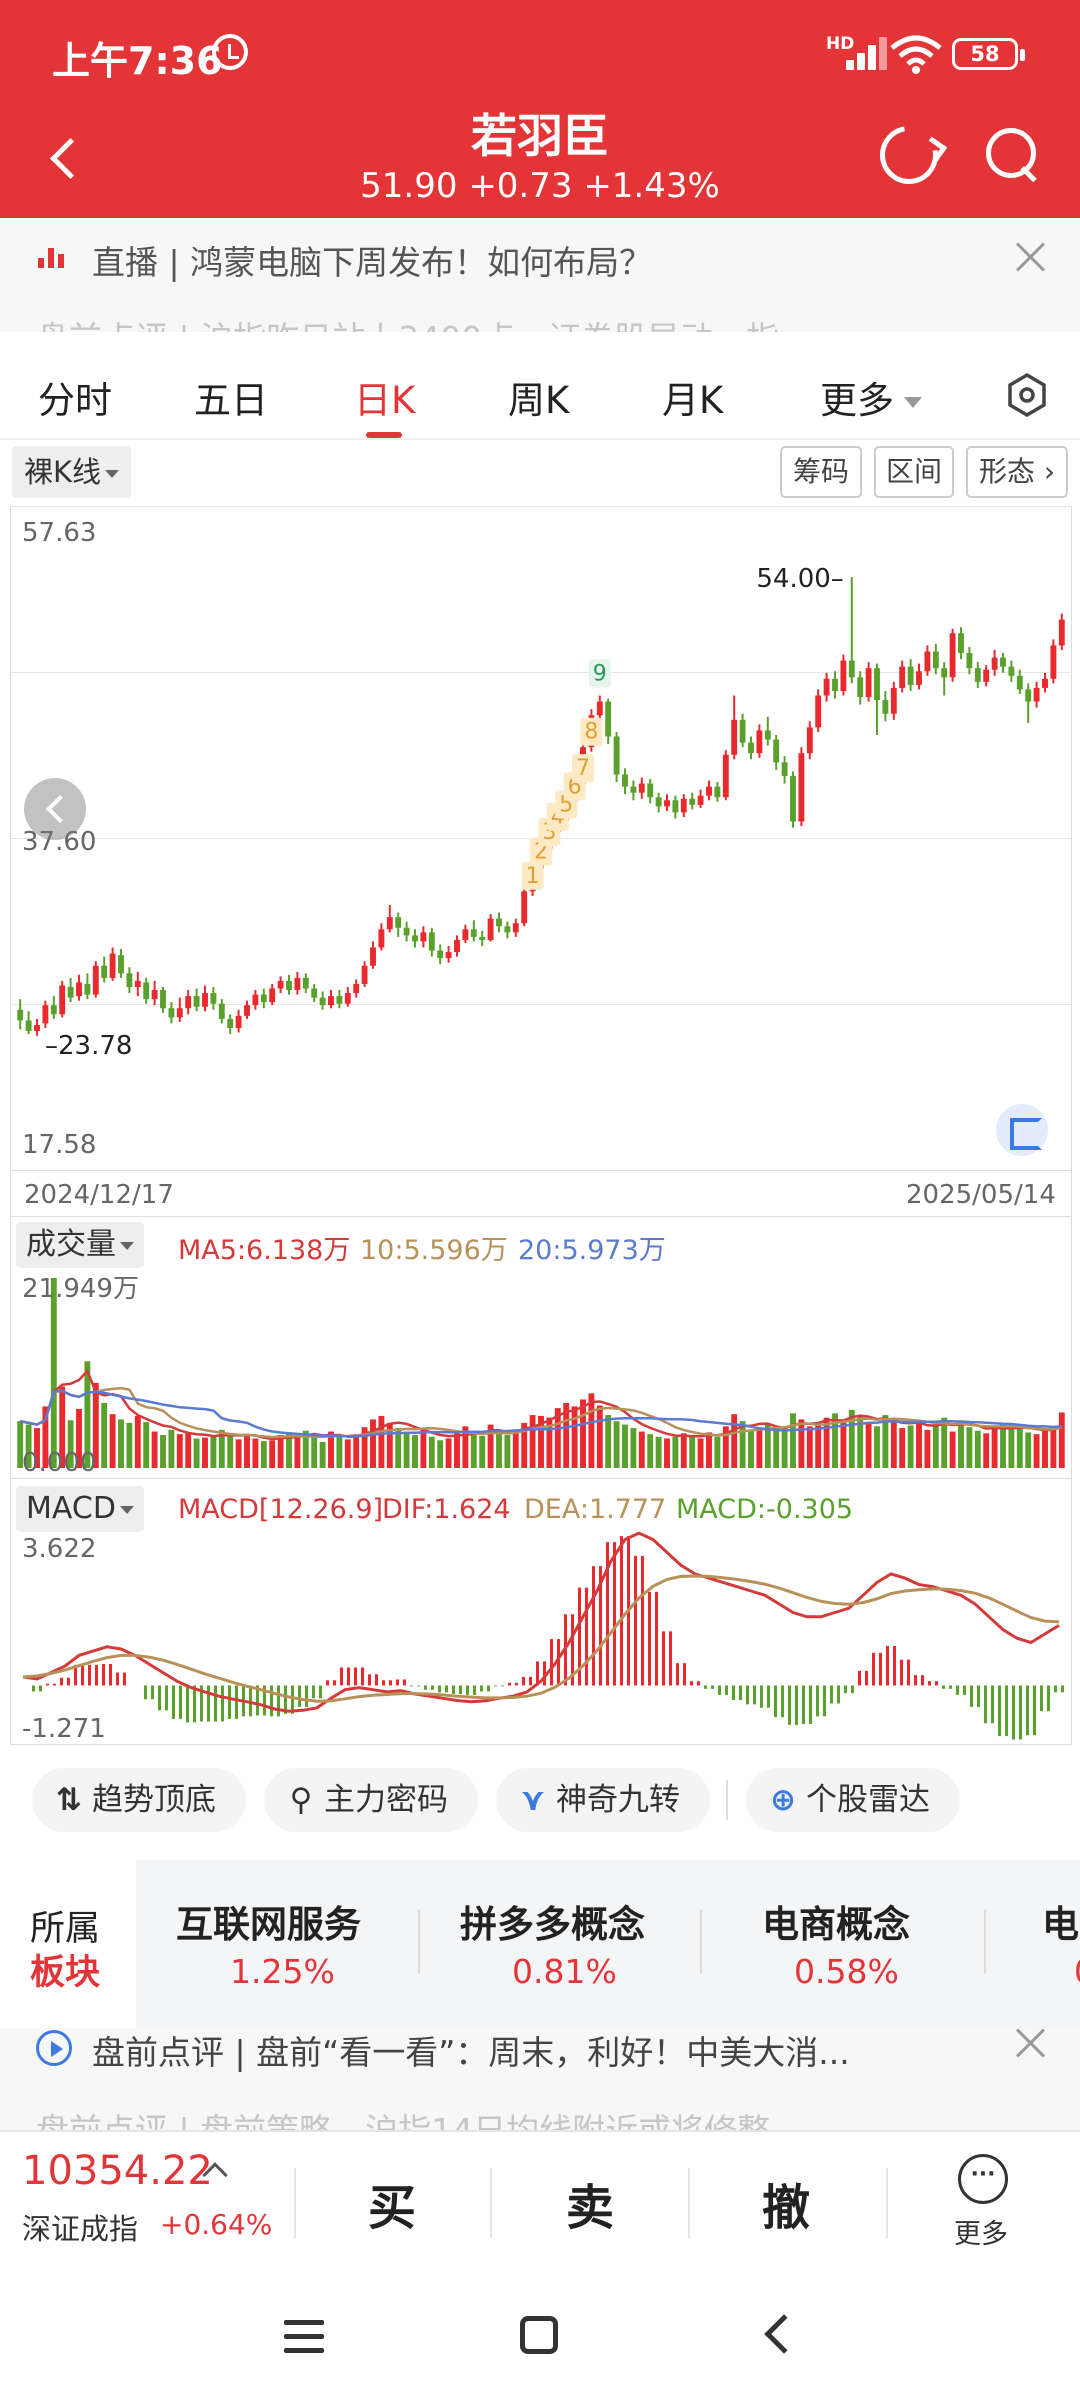  I want to click on more-icon: ···, so click(983, 2179).